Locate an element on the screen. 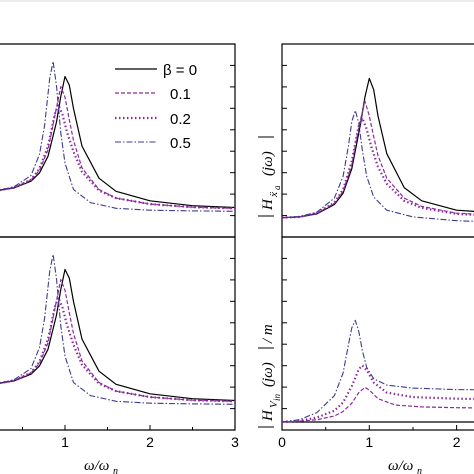 This screenshot has height=474, width=474. x-tick-label: 0 is located at coordinates (282, 442).